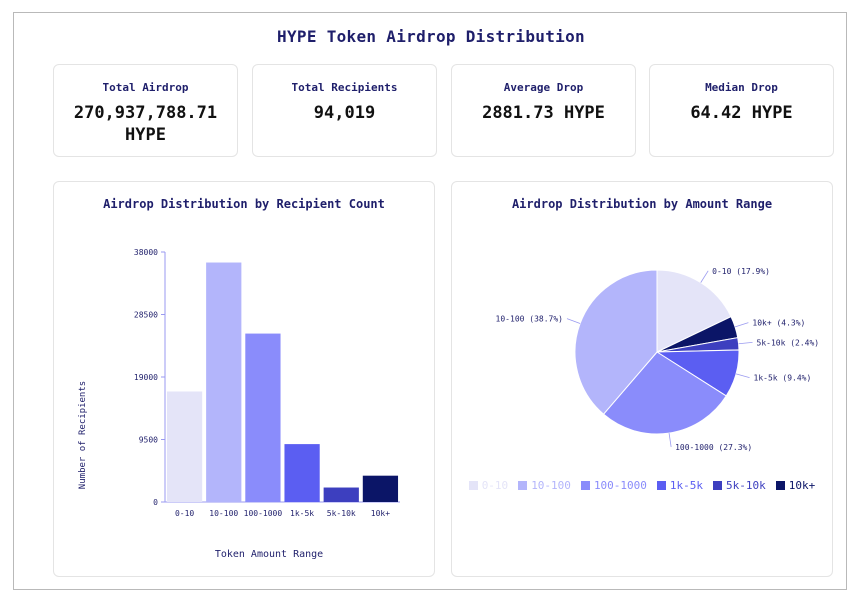 The width and height of the screenshot is (860, 601). What do you see at coordinates (344, 87) in the screenshot?
I see `stat-label: Total Recipients` at bounding box center [344, 87].